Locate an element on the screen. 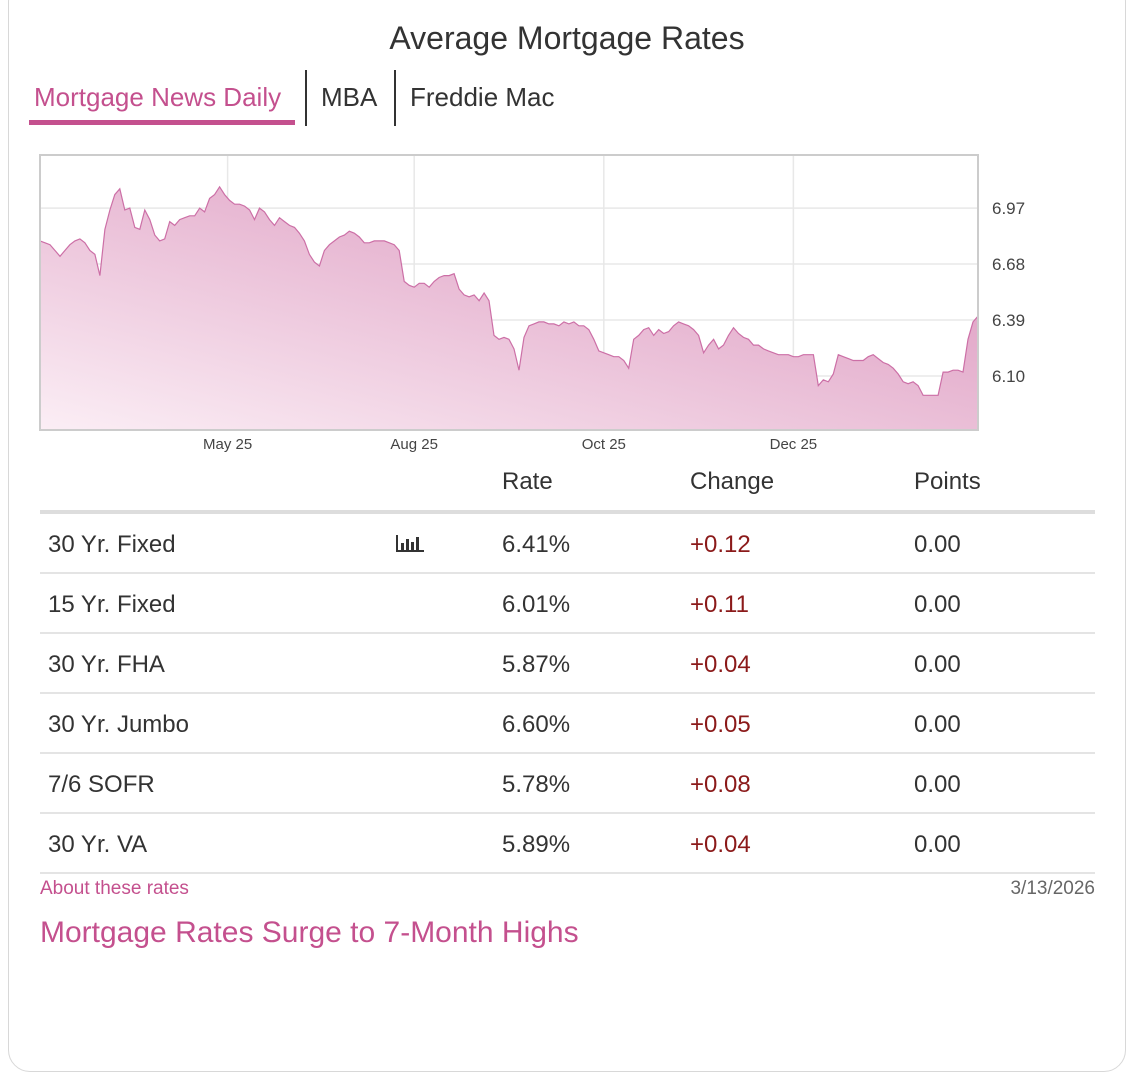 This screenshot has width=1128, height=1074. widget-title: Average Mortgage Rates is located at coordinates (567, 38).